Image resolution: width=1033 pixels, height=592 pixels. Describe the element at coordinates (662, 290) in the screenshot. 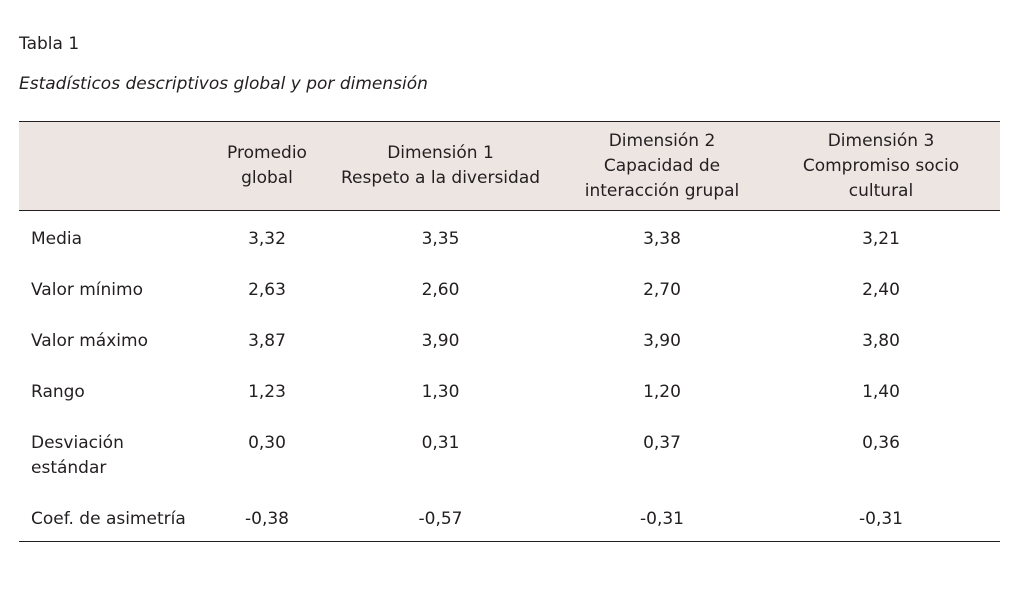

I see `table-cell: 2,70` at that location.